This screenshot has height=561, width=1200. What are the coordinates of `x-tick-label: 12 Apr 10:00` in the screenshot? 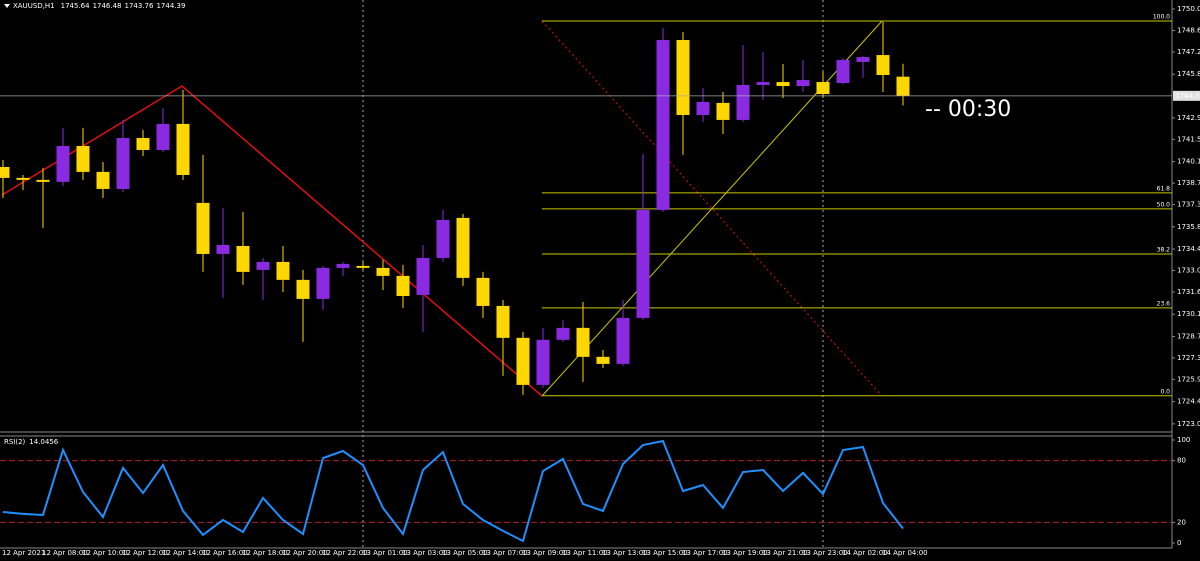 It's located at (105, 553).